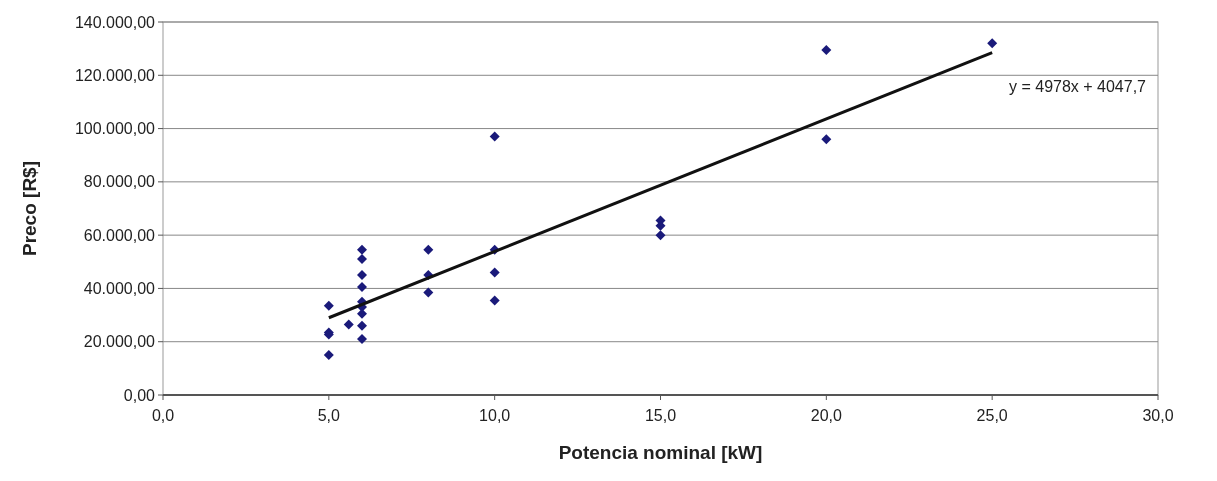 The height and width of the screenshot is (481, 1217). I want to click on y-tick-label: 0,00, so click(139, 395).